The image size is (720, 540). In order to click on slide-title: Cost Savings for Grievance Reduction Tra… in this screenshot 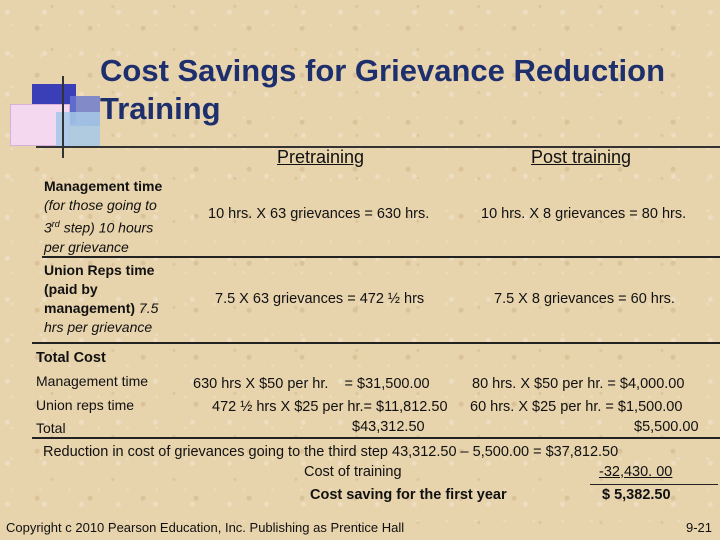, I will do `click(383, 89)`.